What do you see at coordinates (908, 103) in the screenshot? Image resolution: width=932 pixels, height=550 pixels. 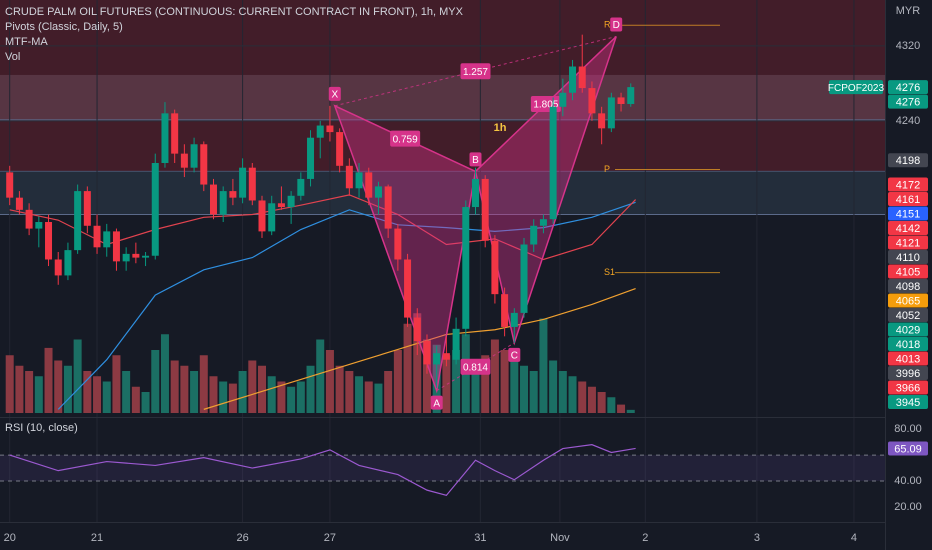 I see `price-label: 4276` at bounding box center [908, 103].